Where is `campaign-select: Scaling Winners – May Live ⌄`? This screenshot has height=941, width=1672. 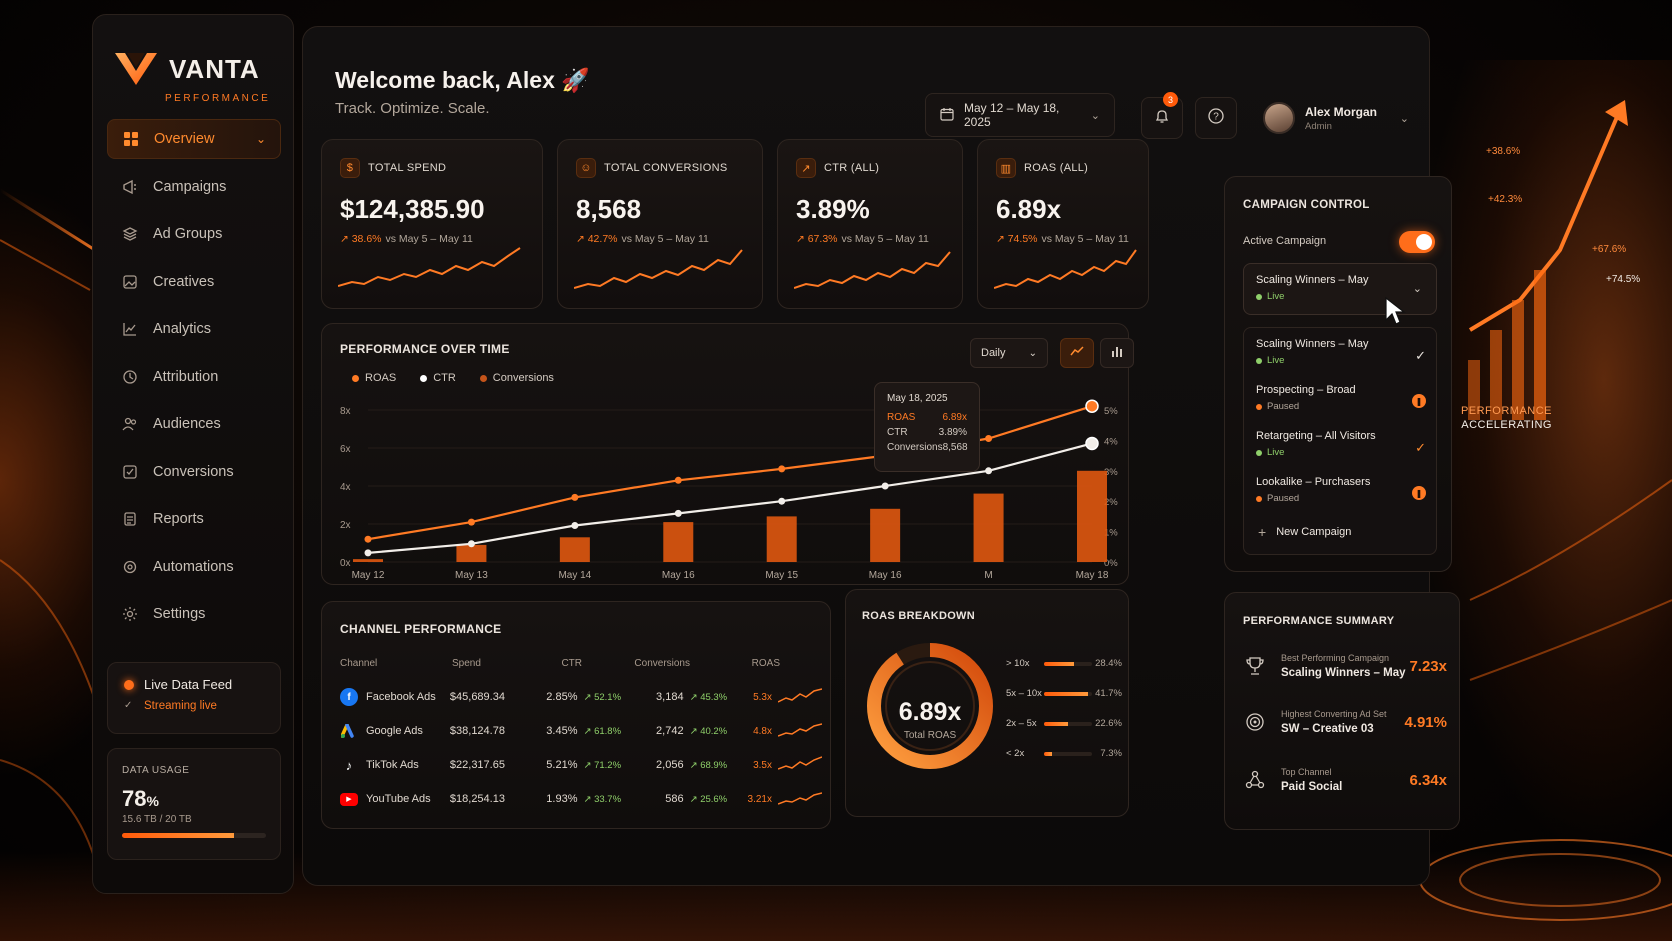 campaign-select: Scaling Winners – May Live ⌄ is located at coordinates (1340, 289).